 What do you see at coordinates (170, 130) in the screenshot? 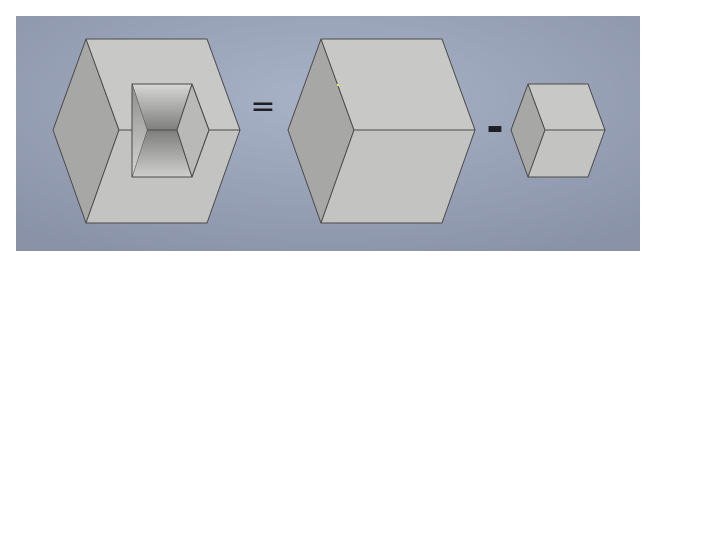
I see `cavity-outline` at bounding box center [170, 130].